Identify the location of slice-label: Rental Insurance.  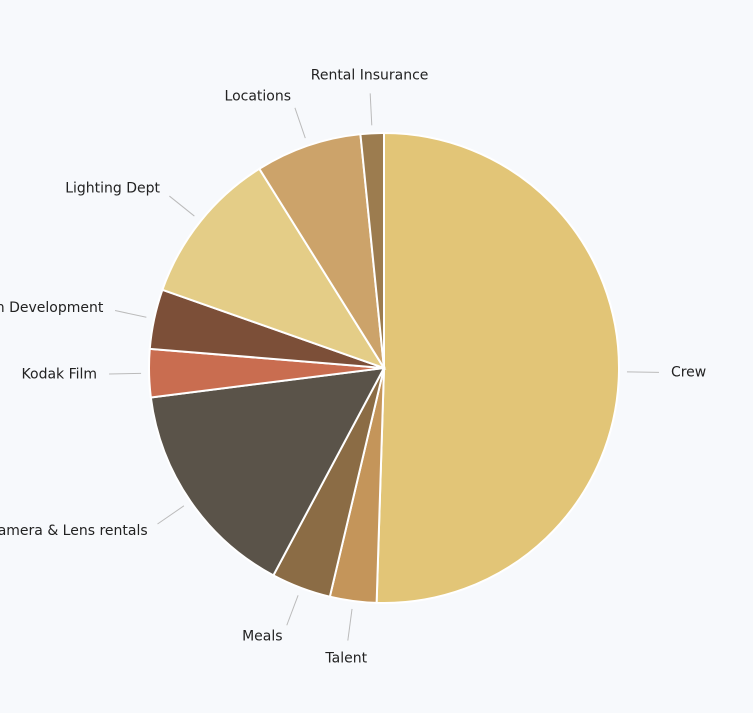
(370, 75).